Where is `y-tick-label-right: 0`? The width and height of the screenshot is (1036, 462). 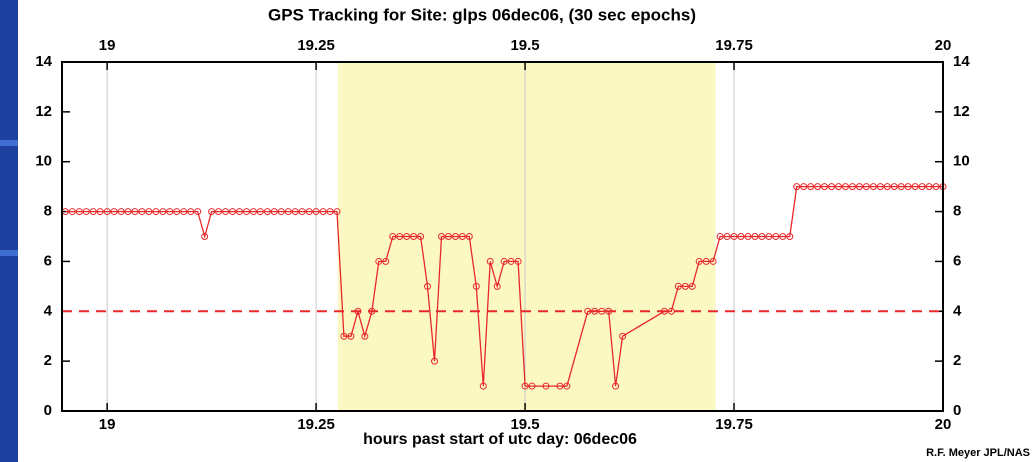
y-tick-label-right: 0 is located at coordinates (957, 410).